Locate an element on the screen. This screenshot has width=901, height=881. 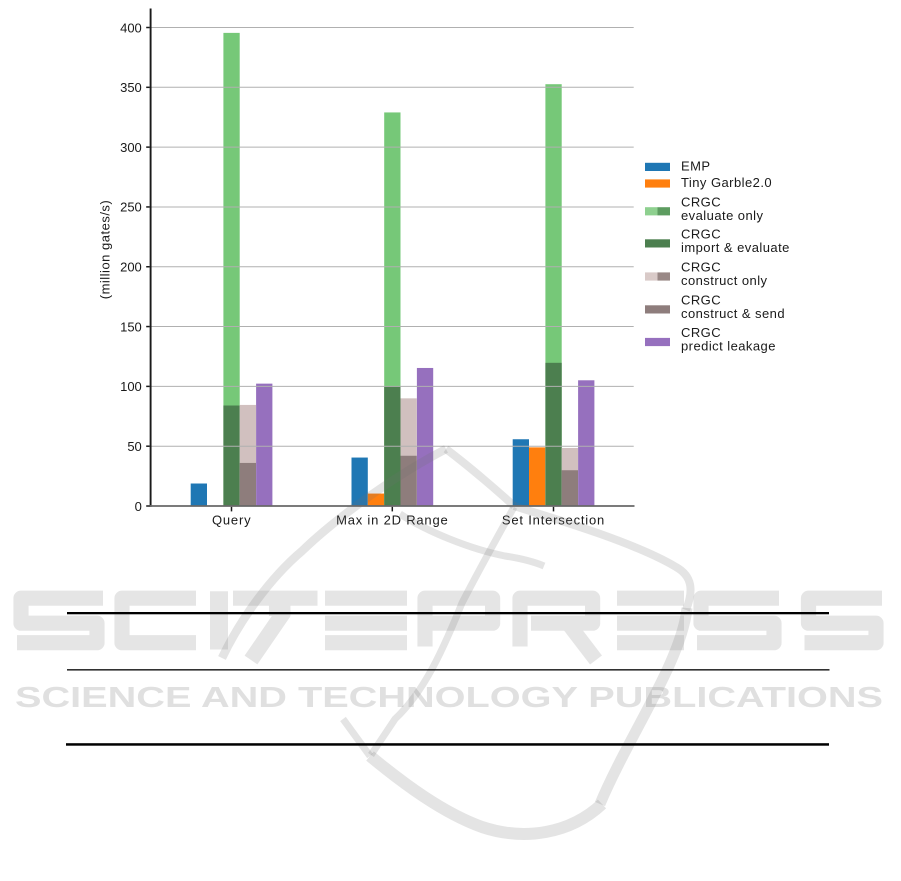
svg-text: 300 is located at coordinates (131, 147).